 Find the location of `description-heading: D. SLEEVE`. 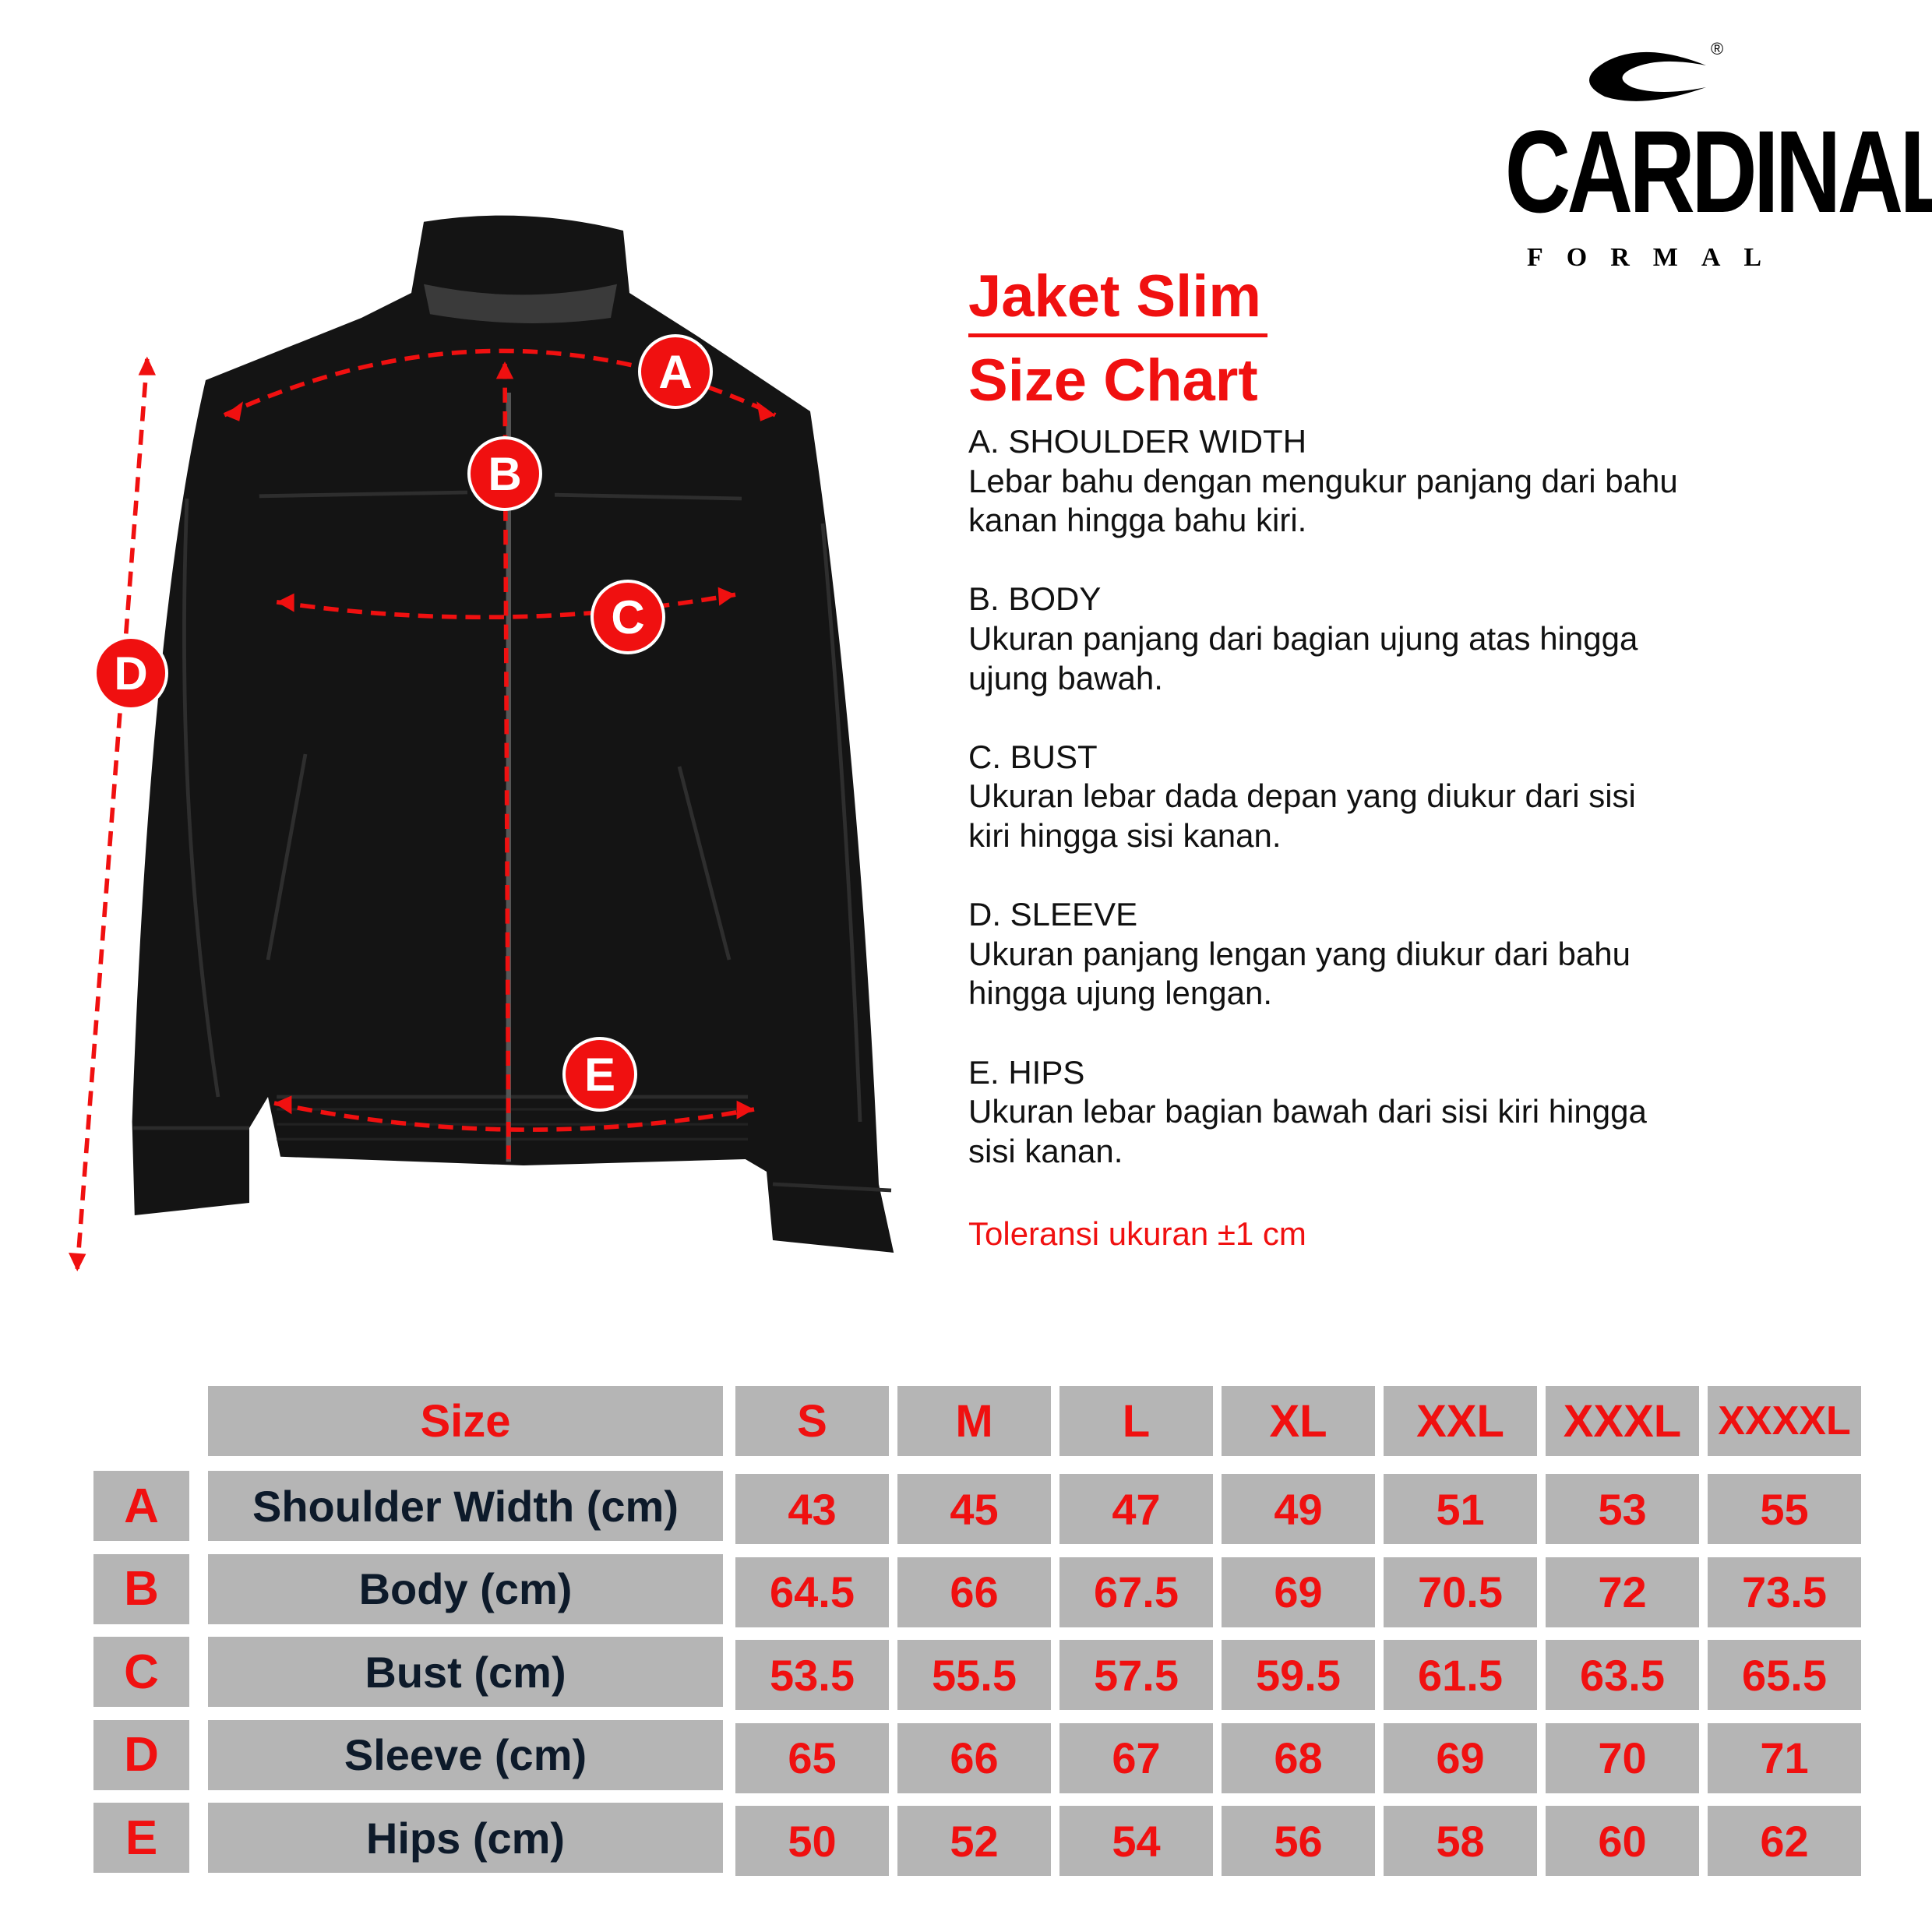

description-heading: D. SLEEVE is located at coordinates (1053, 915).